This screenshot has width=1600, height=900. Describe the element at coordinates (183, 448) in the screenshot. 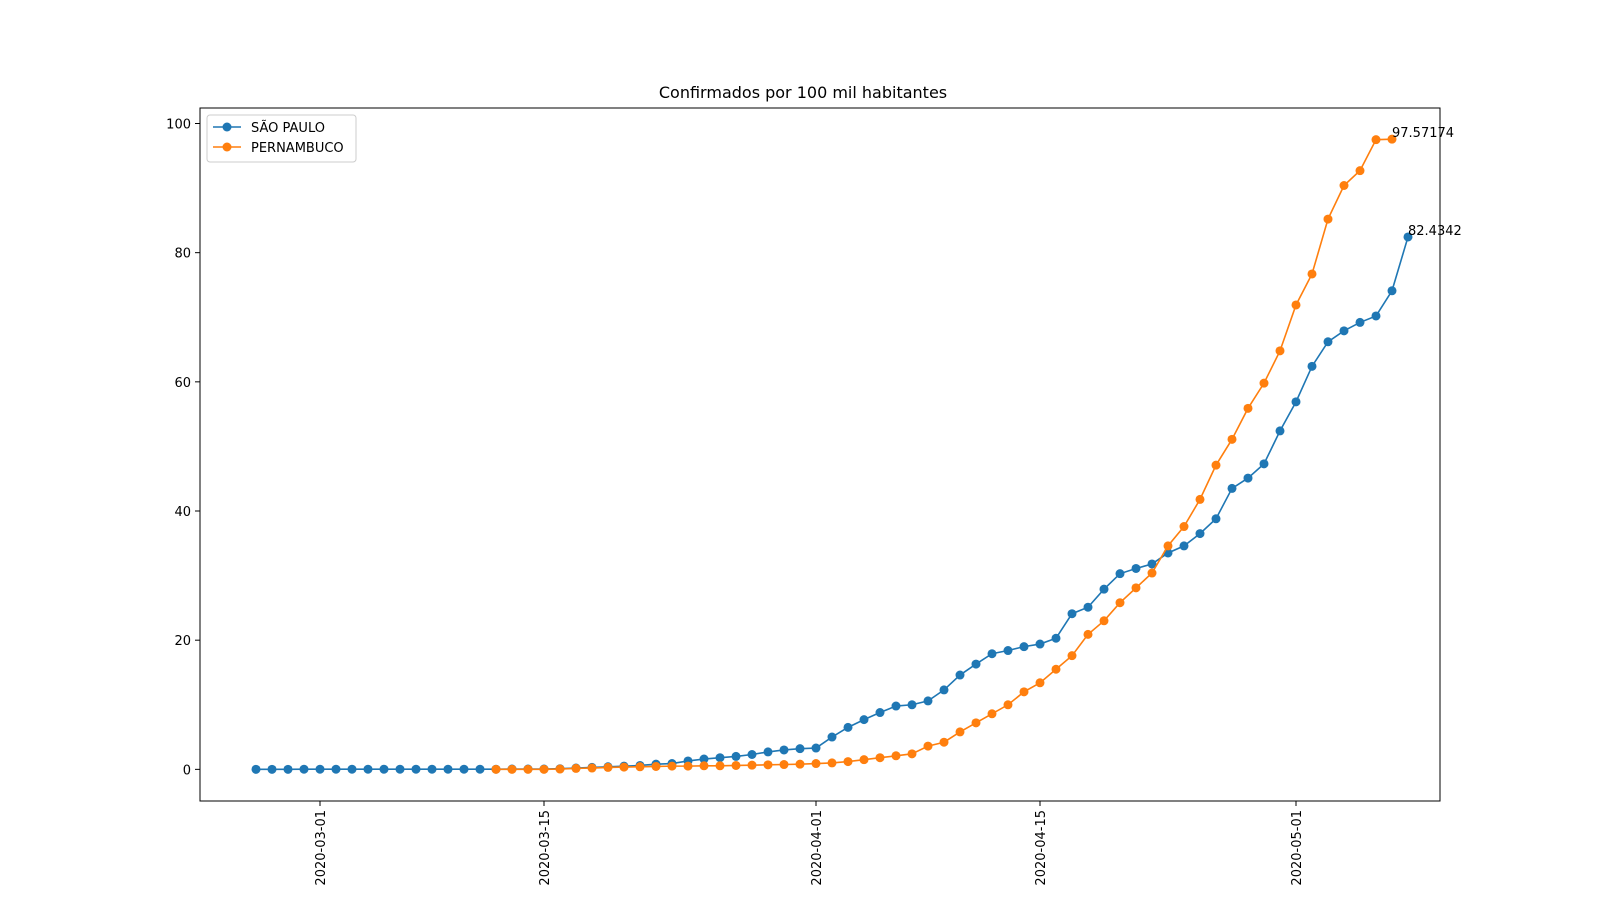

I see `y-axis: 0 20 40 60 80 100` at that location.